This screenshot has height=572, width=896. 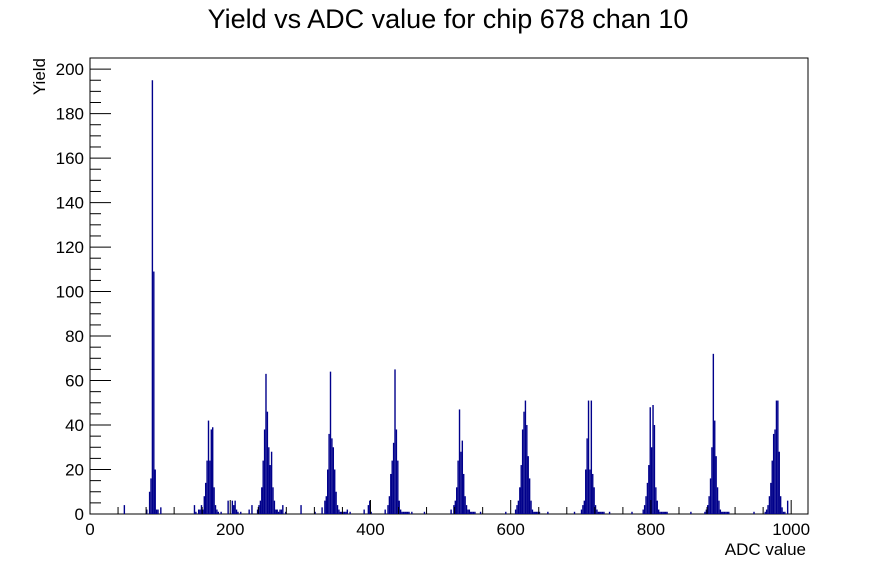 I want to click on y-tick-label: 80, so click(x=74, y=336).